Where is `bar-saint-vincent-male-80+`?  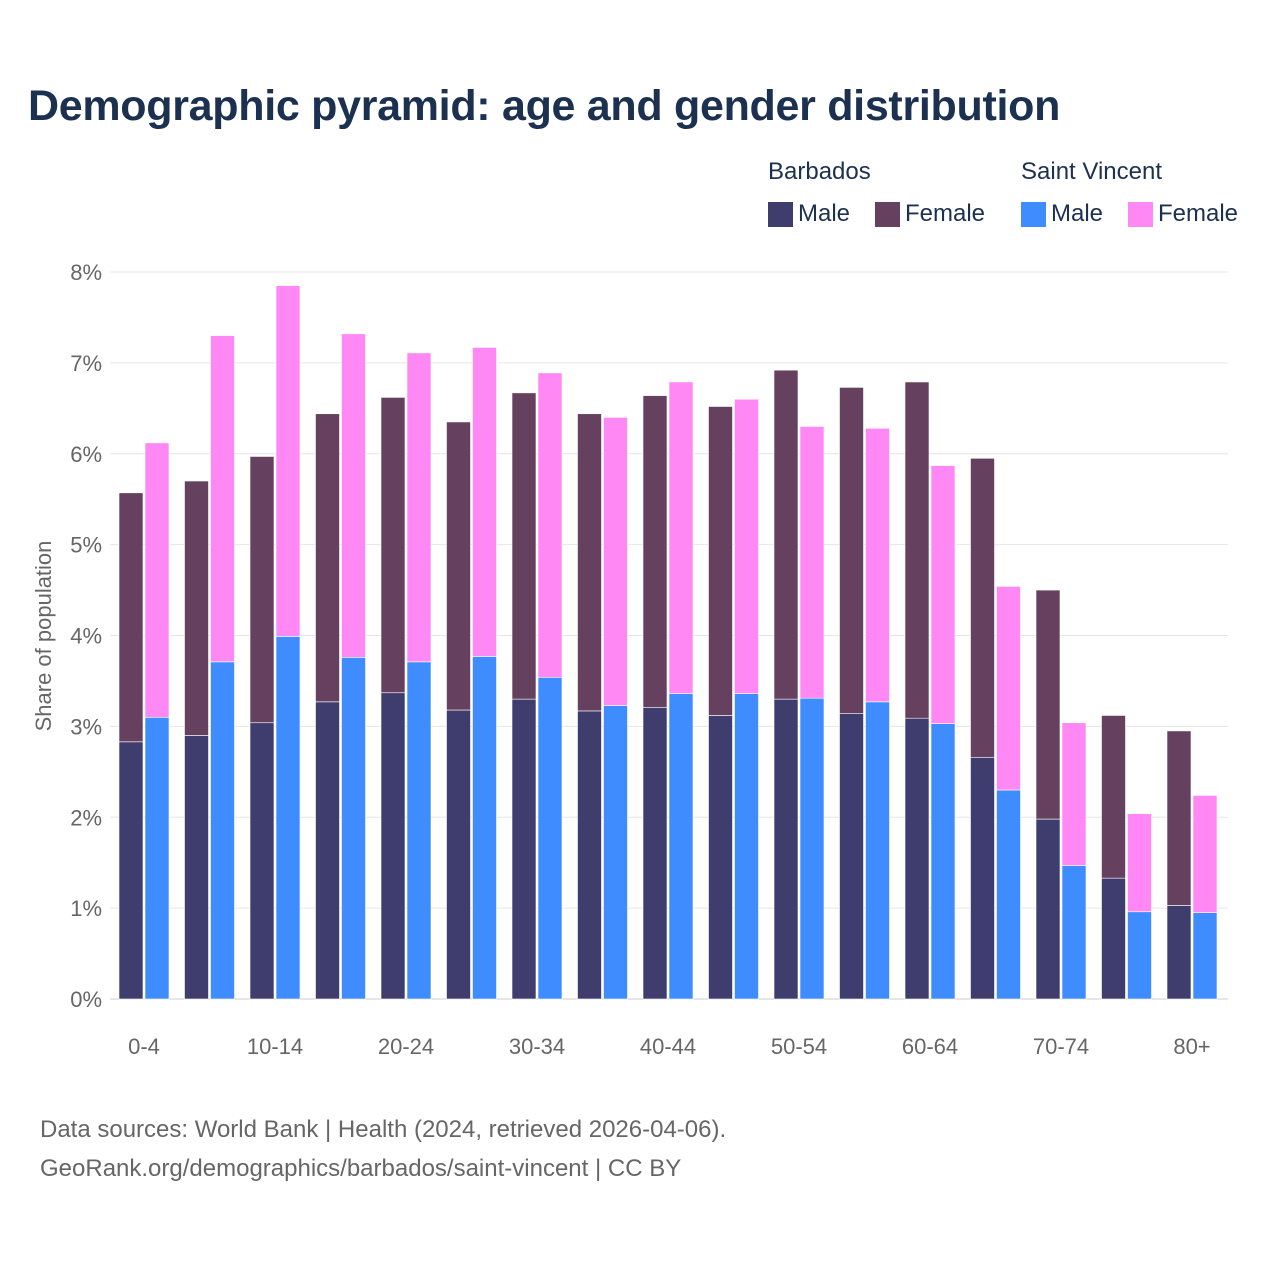 bar-saint-vincent-male-80+ is located at coordinates (1205, 956).